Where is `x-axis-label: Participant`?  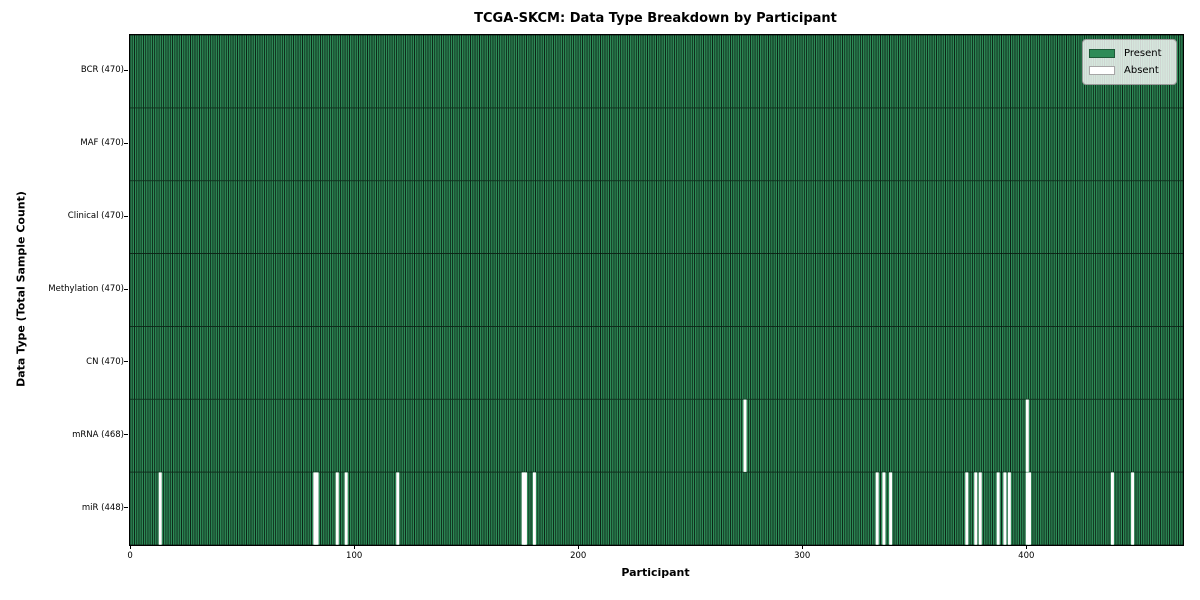
x-axis-label: Participant is located at coordinates (655, 572).